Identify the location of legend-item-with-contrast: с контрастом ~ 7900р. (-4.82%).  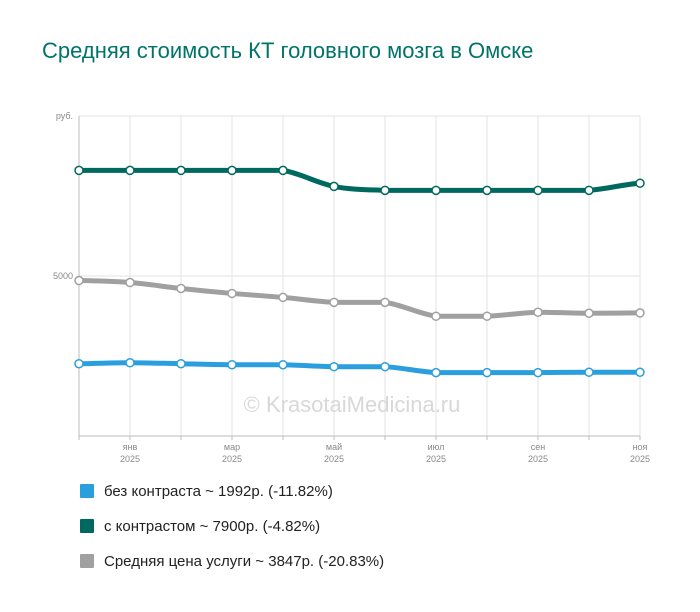
(232, 526).